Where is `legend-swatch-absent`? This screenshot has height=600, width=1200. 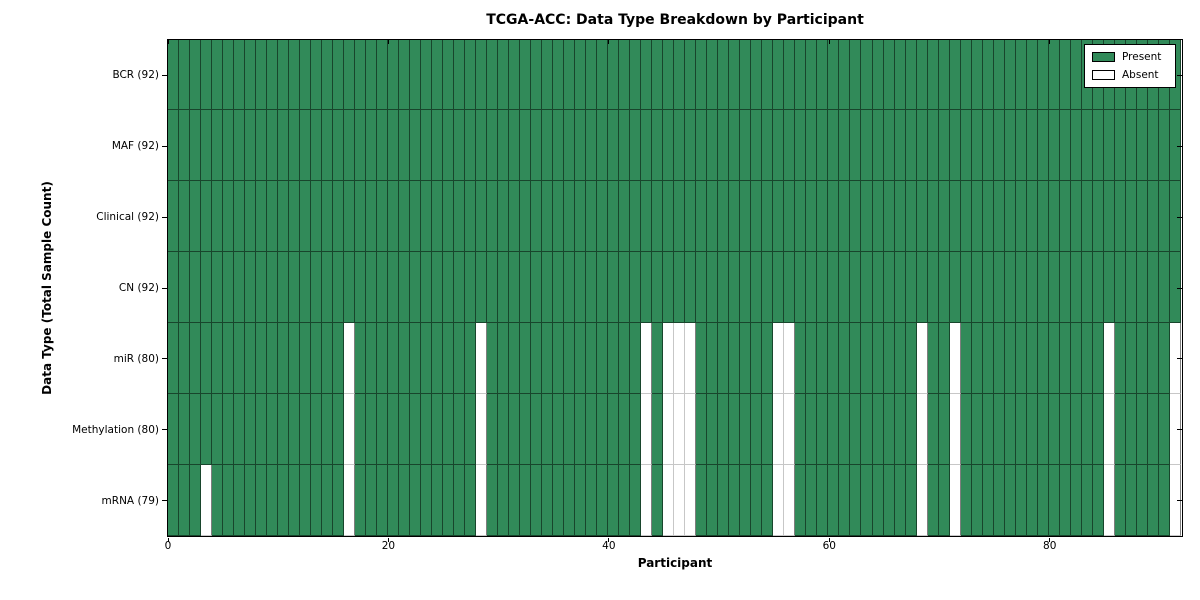
legend-swatch-absent is located at coordinates (1103, 75).